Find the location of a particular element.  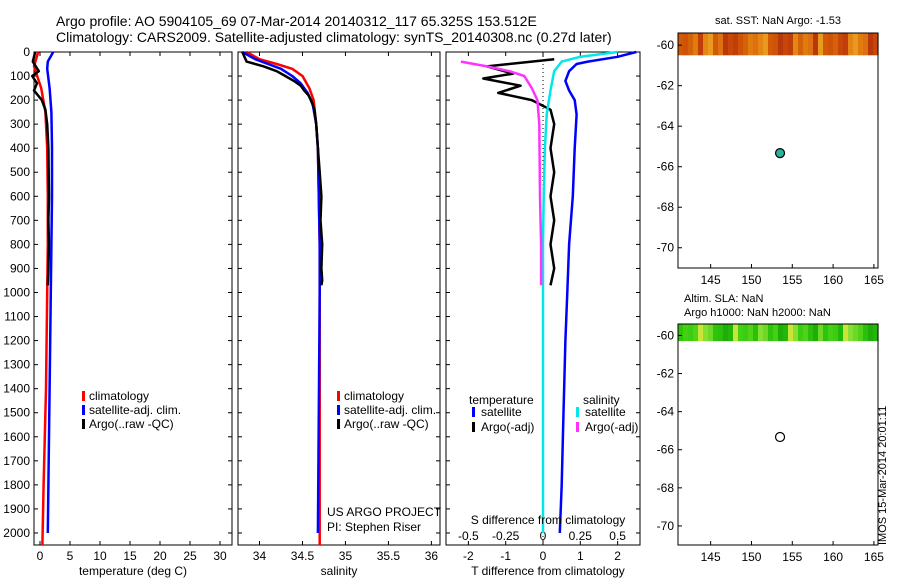

legend-label: satellite is located at coordinates (501, 412).